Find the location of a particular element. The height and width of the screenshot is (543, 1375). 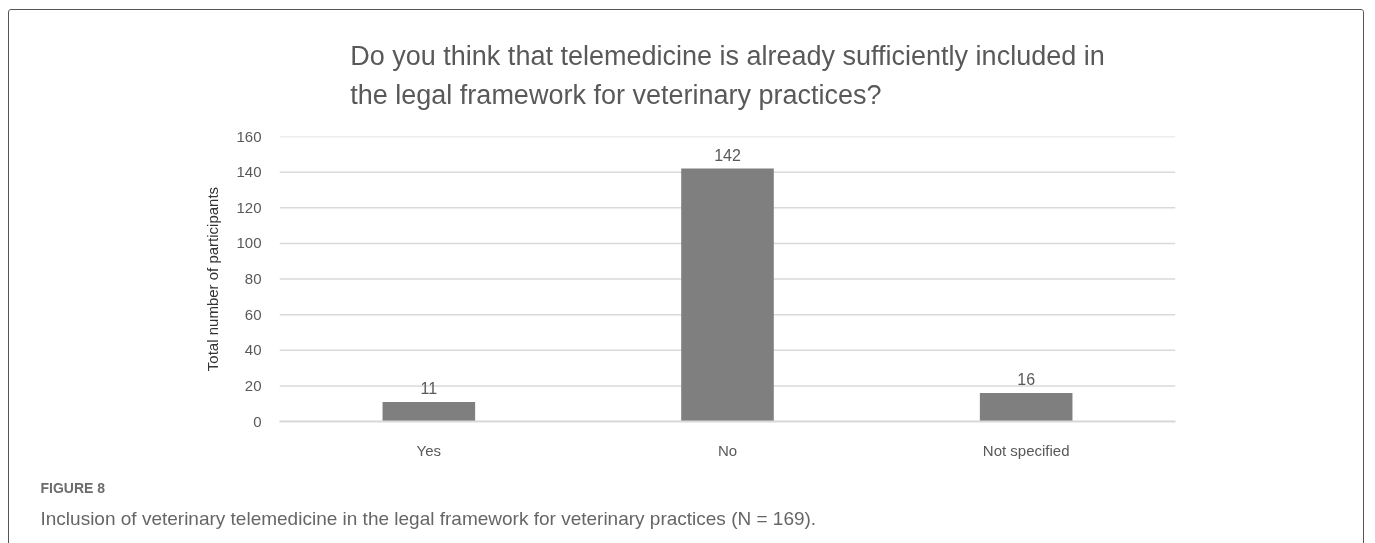

chart-title: Do you think that telemedicine is already sufficiently included in the legal framework for veterinary practices? is located at coordinates (727, 75).